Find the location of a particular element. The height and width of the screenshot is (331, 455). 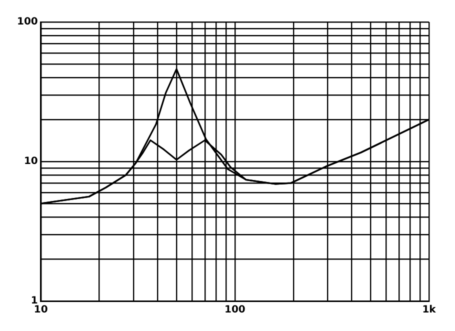

x-tick-label: 100 is located at coordinates (235, 310).